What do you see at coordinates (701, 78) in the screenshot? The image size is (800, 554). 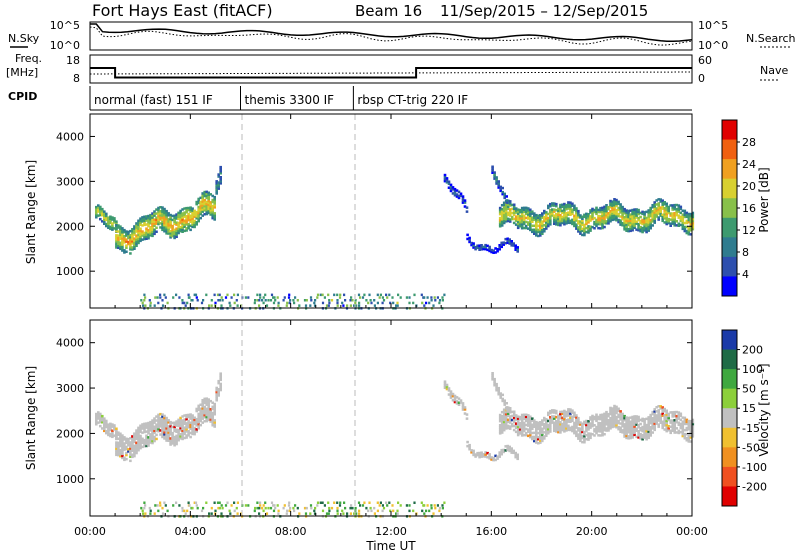 I see `nave-tick-bottom: 0` at bounding box center [701, 78].